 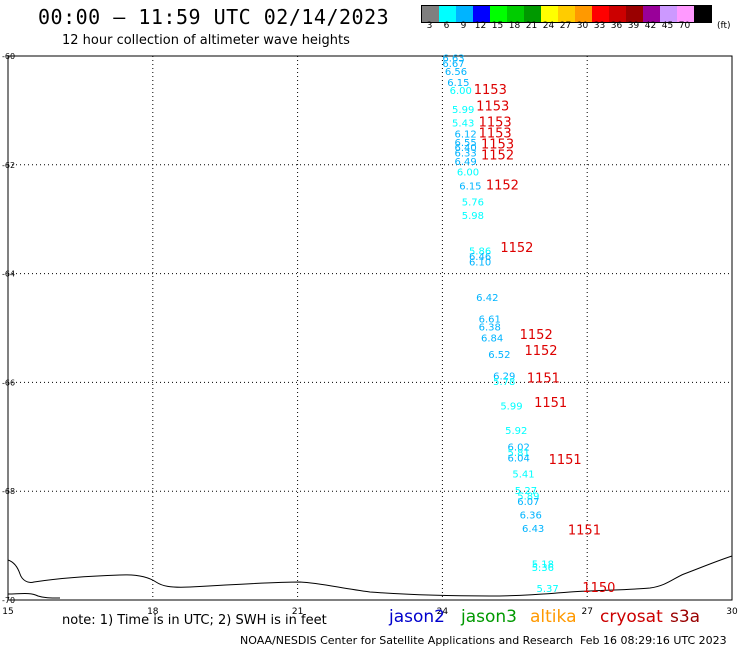 What do you see at coordinates (543, 564) in the screenshot?
I see `wave-height-label: 5.18` at bounding box center [543, 564].